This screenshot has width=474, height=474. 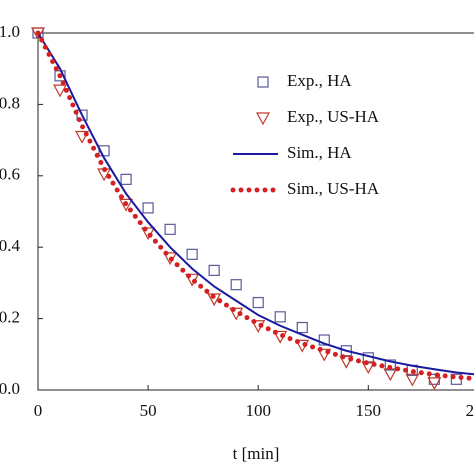 I want to click on y-tick-label: 0.6, so click(x=10, y=174).